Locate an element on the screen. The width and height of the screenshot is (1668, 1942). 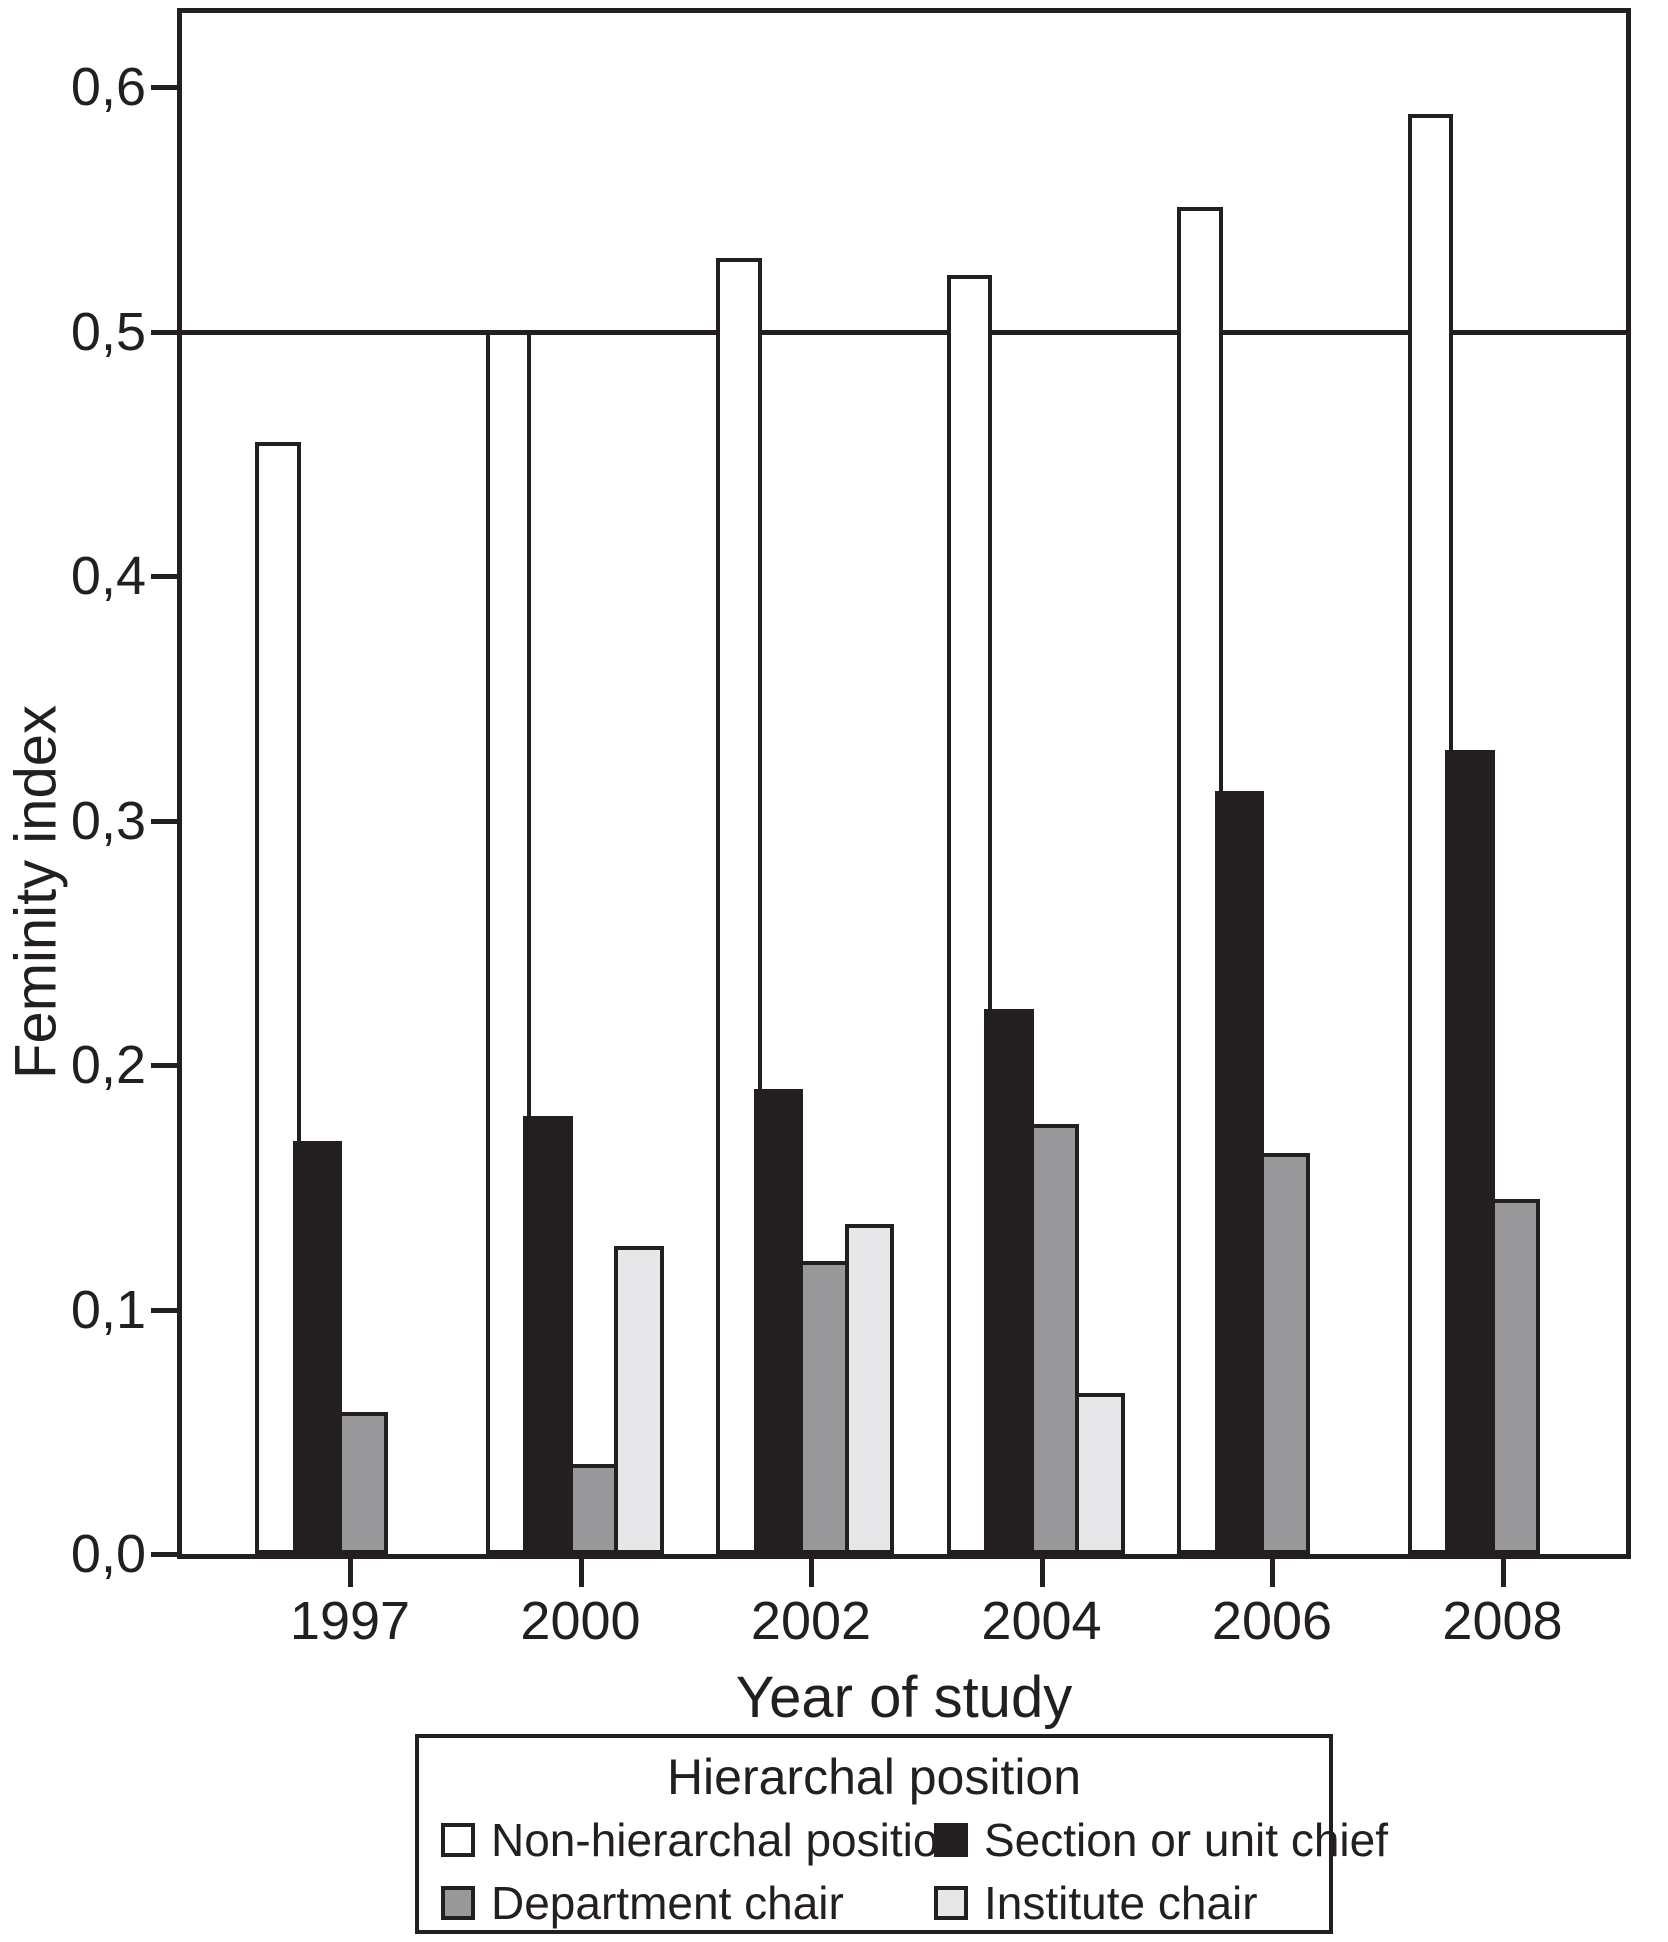
legend-label: Section or unit chief is located at coordinates (1186, 1840).